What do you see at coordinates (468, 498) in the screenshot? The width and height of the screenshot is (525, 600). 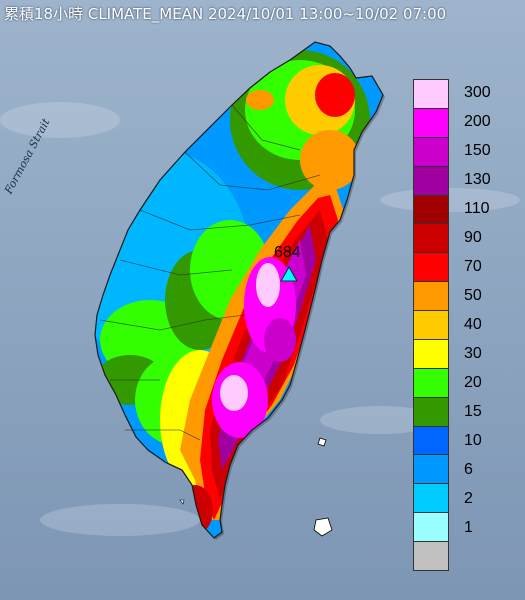 I see `legend-label: 2` at bounding box center [468, 498].